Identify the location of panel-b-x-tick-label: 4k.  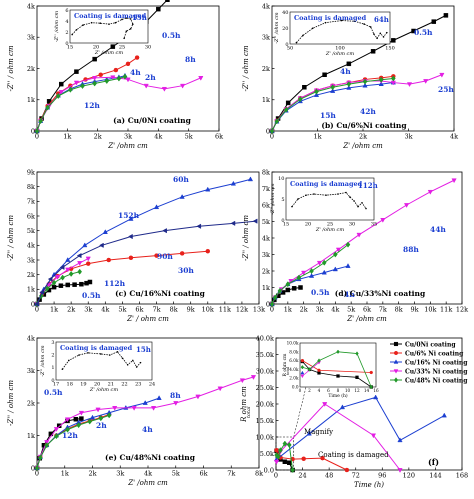
(454, 137).